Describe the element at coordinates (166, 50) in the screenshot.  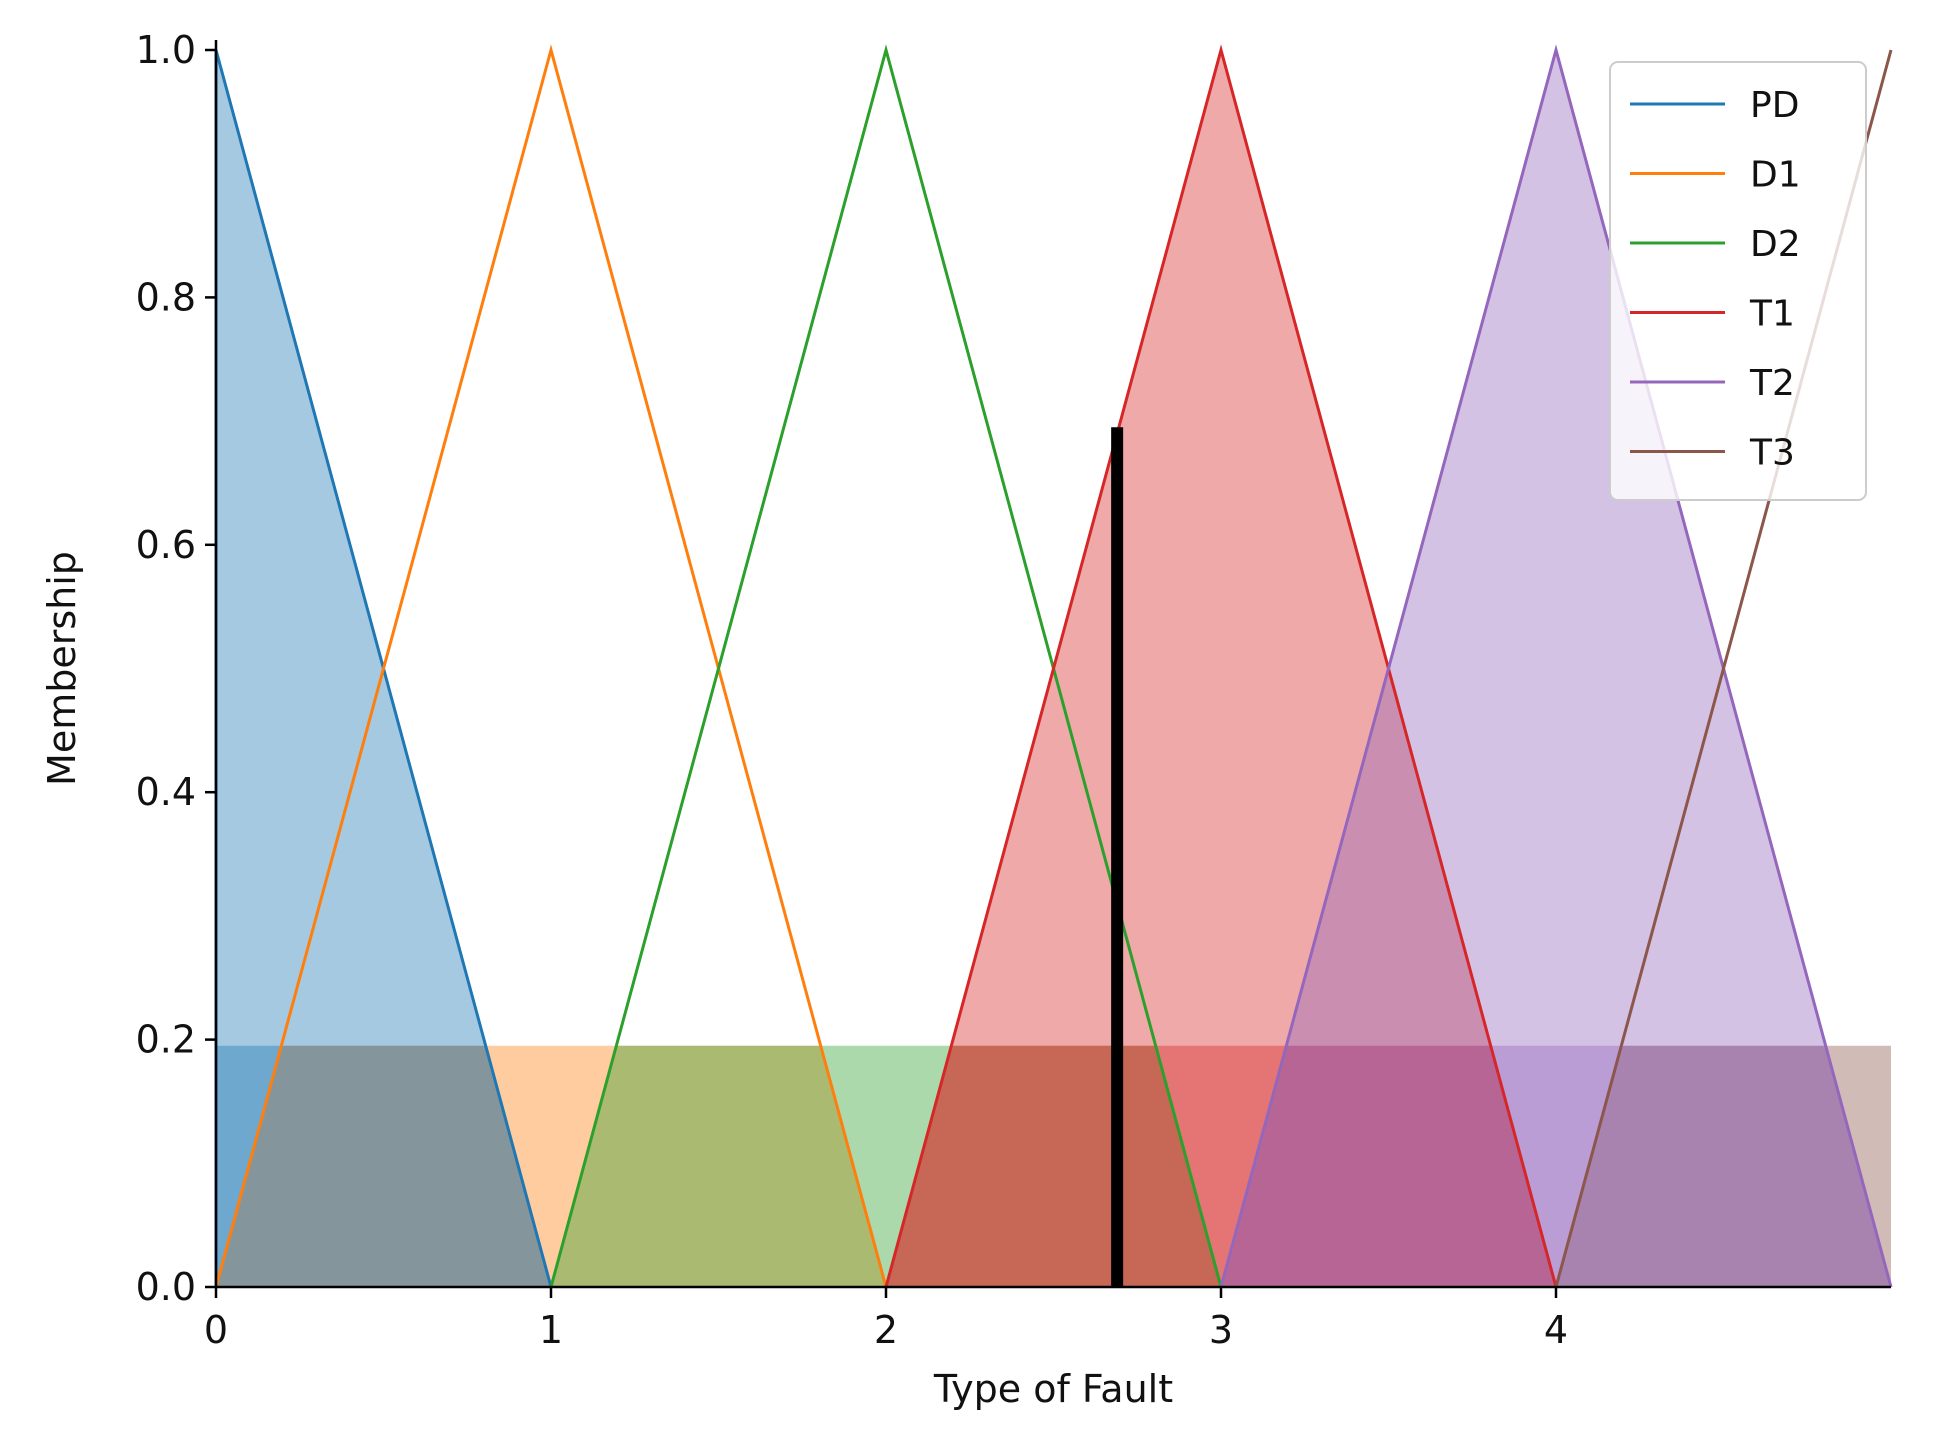
I see `y-tick-label: 1.0` at that location.